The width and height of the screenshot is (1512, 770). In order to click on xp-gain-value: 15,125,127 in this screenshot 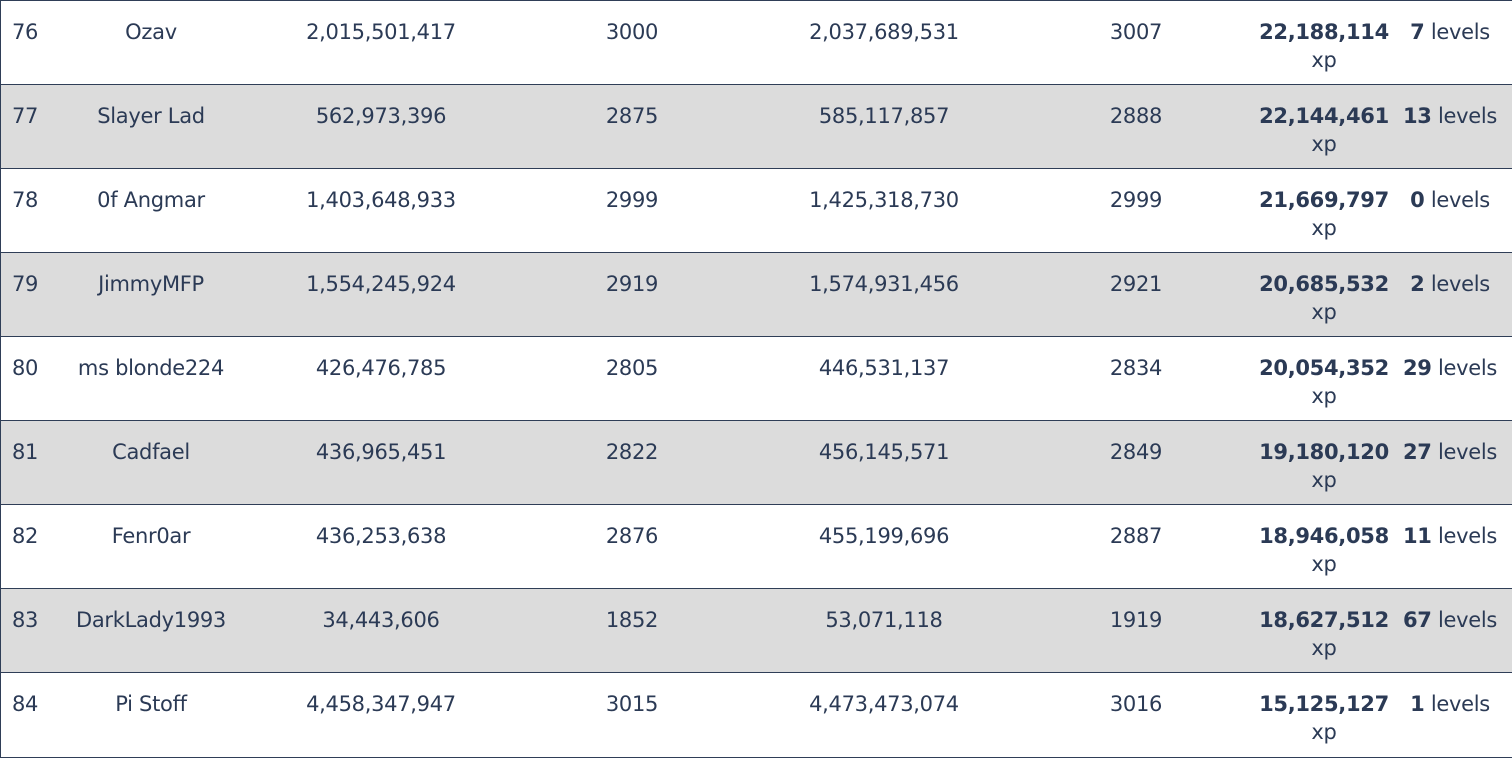, I will do `click(1324, 704)`.